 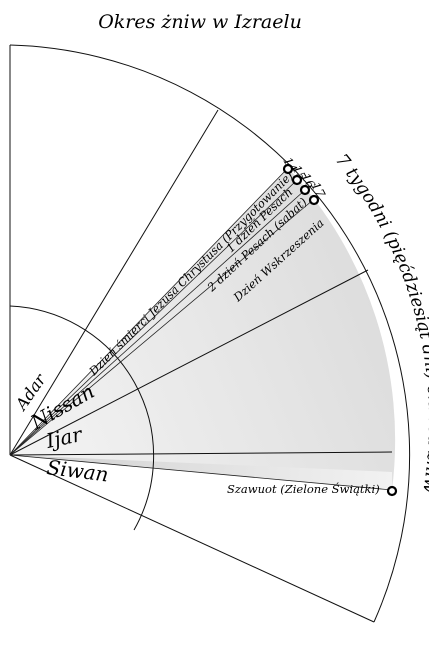 I want to click on shavuot-marker, so click(x=392, y=491).